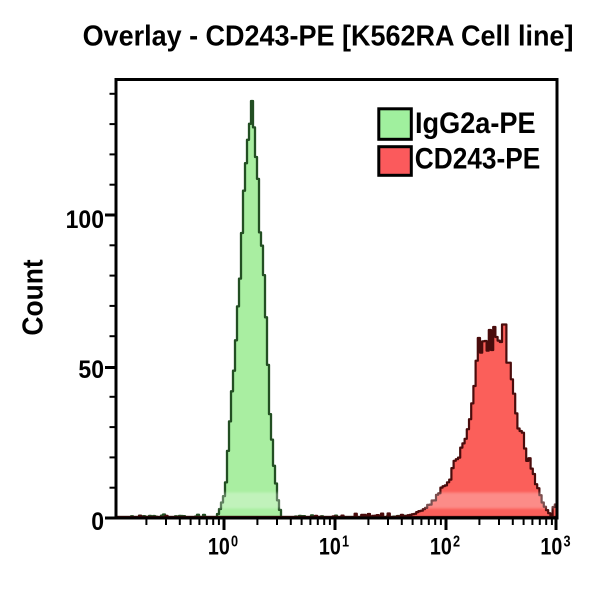 The image size is (600, 600). I want to click on svg-text: Count, so click(33, 297).